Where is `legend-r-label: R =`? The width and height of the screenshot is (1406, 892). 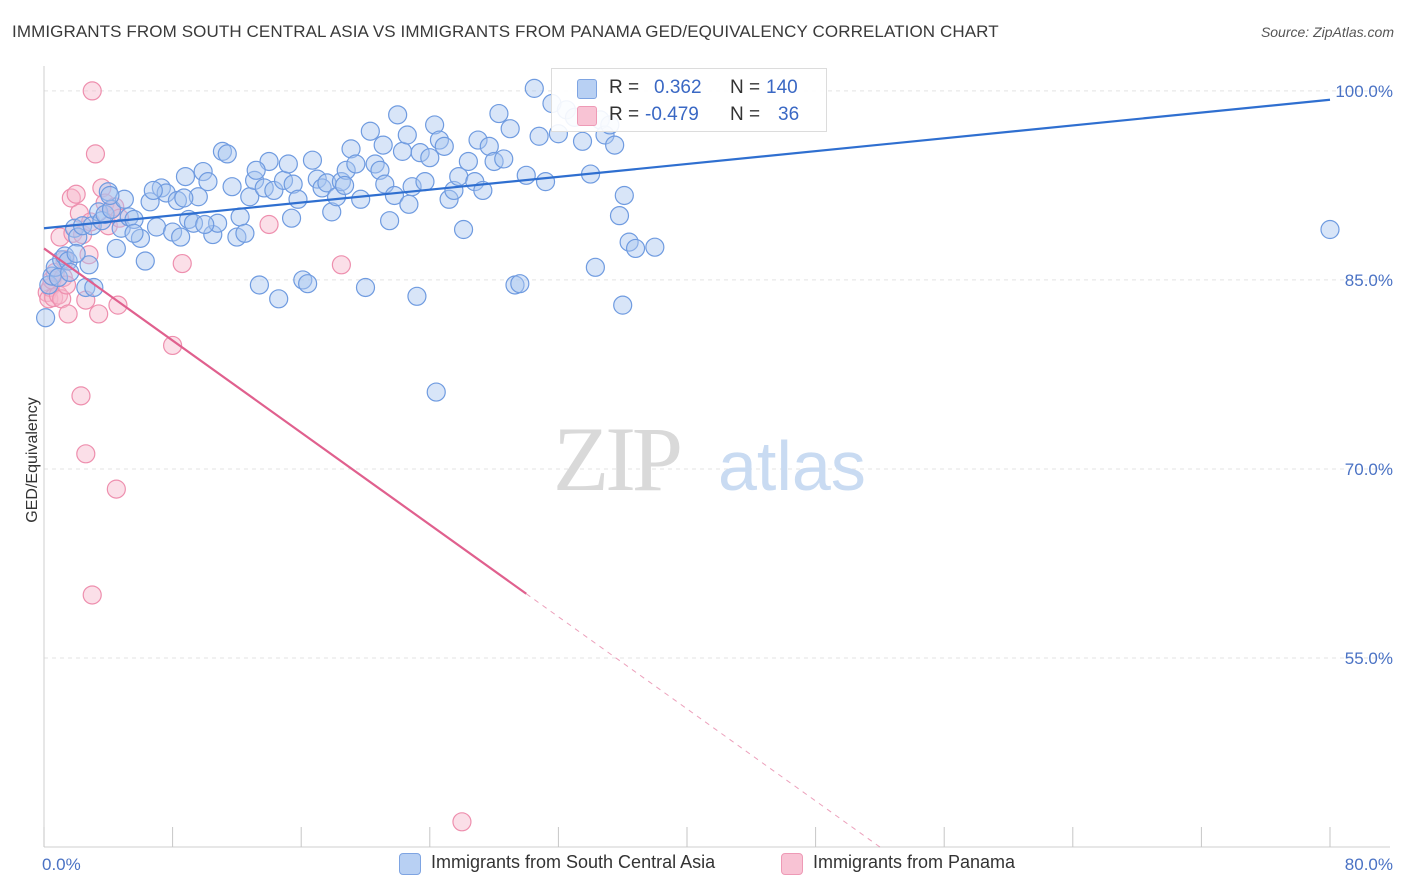 legend-r-label: R = is located at coordinates (624, 114).